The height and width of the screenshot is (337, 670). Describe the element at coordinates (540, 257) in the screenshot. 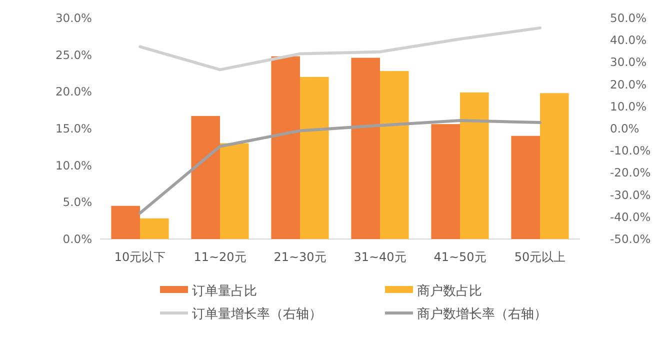

I see `x-tick-label: 50元以上` at that location.